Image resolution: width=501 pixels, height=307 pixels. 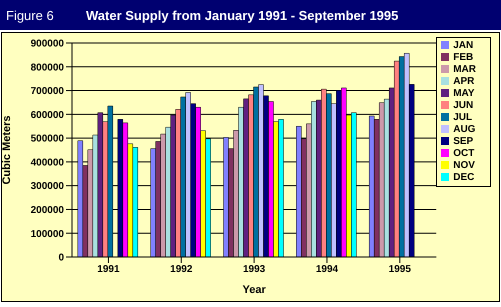 I want to click on y-tick-label: 200000, so click(x=47, y=210).